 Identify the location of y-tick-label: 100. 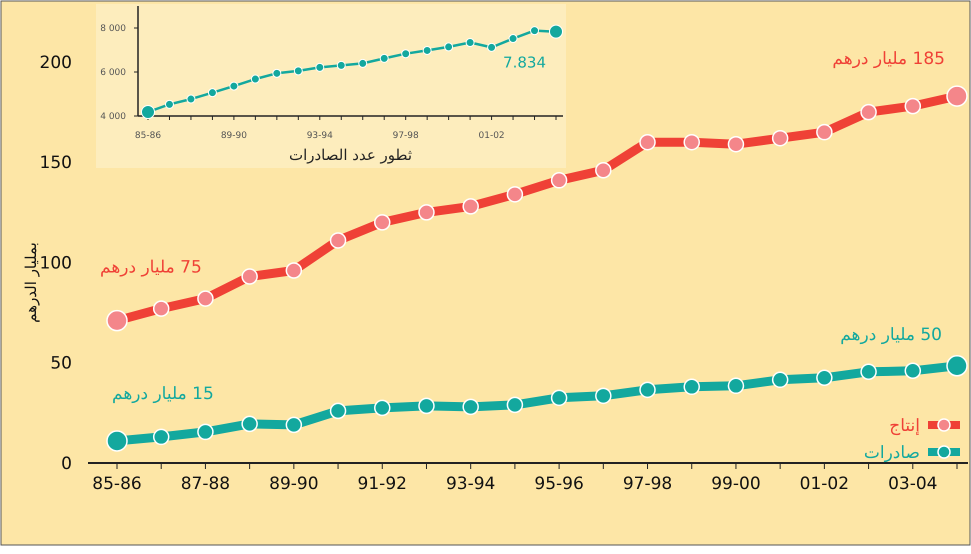
(56, 263).